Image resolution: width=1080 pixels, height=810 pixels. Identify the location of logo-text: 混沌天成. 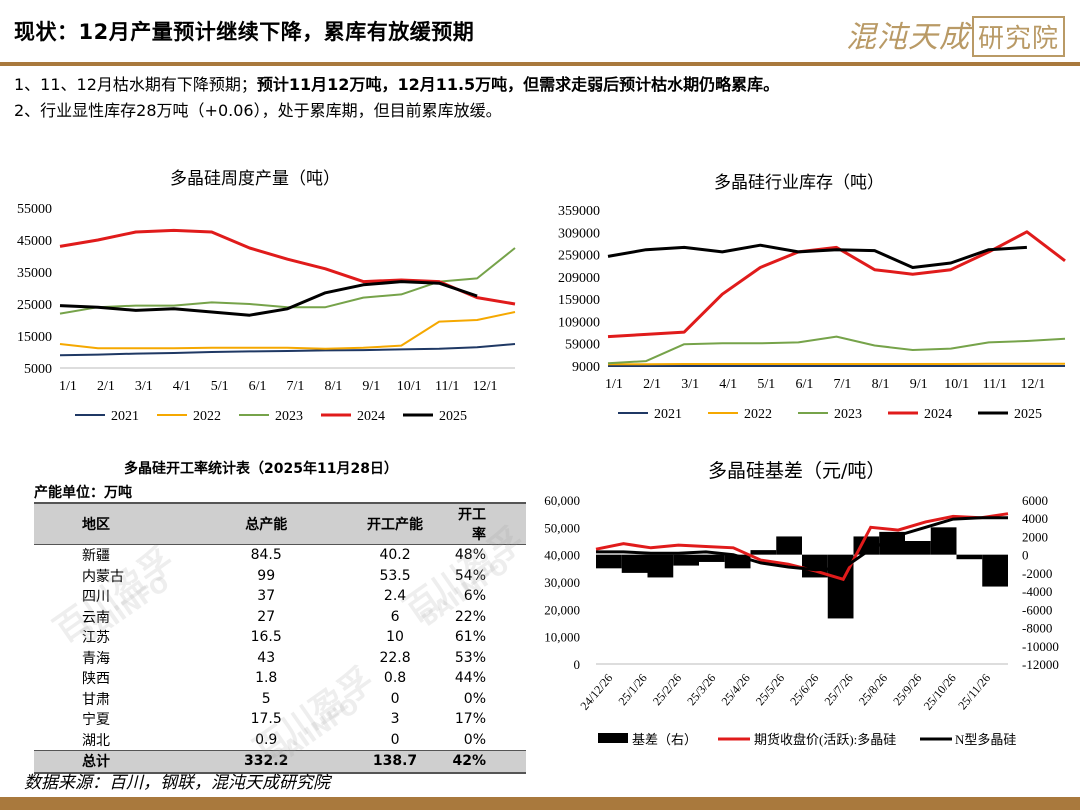
(908, 37).